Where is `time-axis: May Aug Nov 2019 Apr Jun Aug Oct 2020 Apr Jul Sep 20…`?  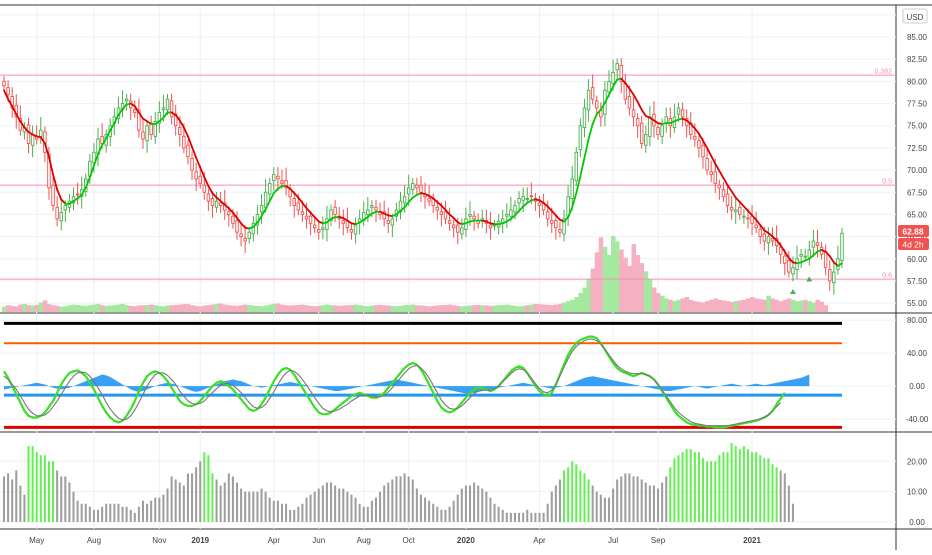 time-axis: May Aug Nov 2019 Apr Jun Aug Oct 2020 Apr Jul Sep 20… is located at coordinates (395, 540).